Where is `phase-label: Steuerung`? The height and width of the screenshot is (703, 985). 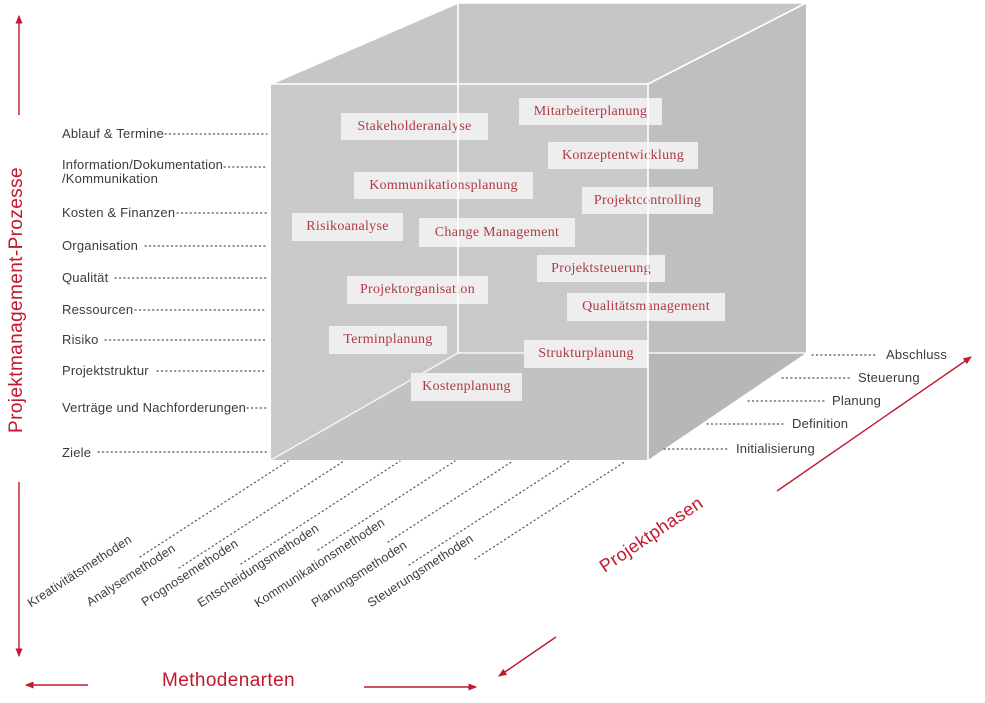 phase-label: Steuerung is located at coordinates (889, 377).